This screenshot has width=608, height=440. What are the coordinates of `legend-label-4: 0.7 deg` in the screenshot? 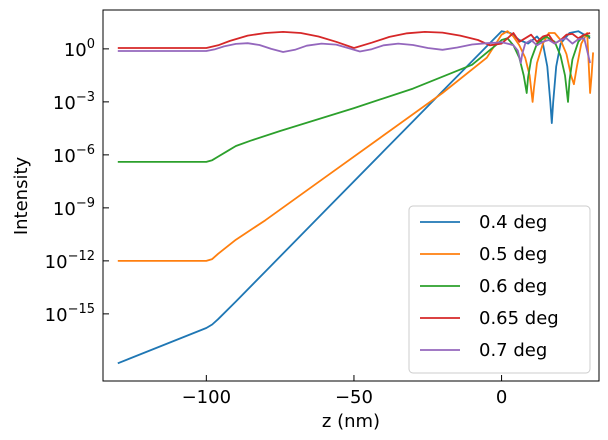 It's located at (513, 350).